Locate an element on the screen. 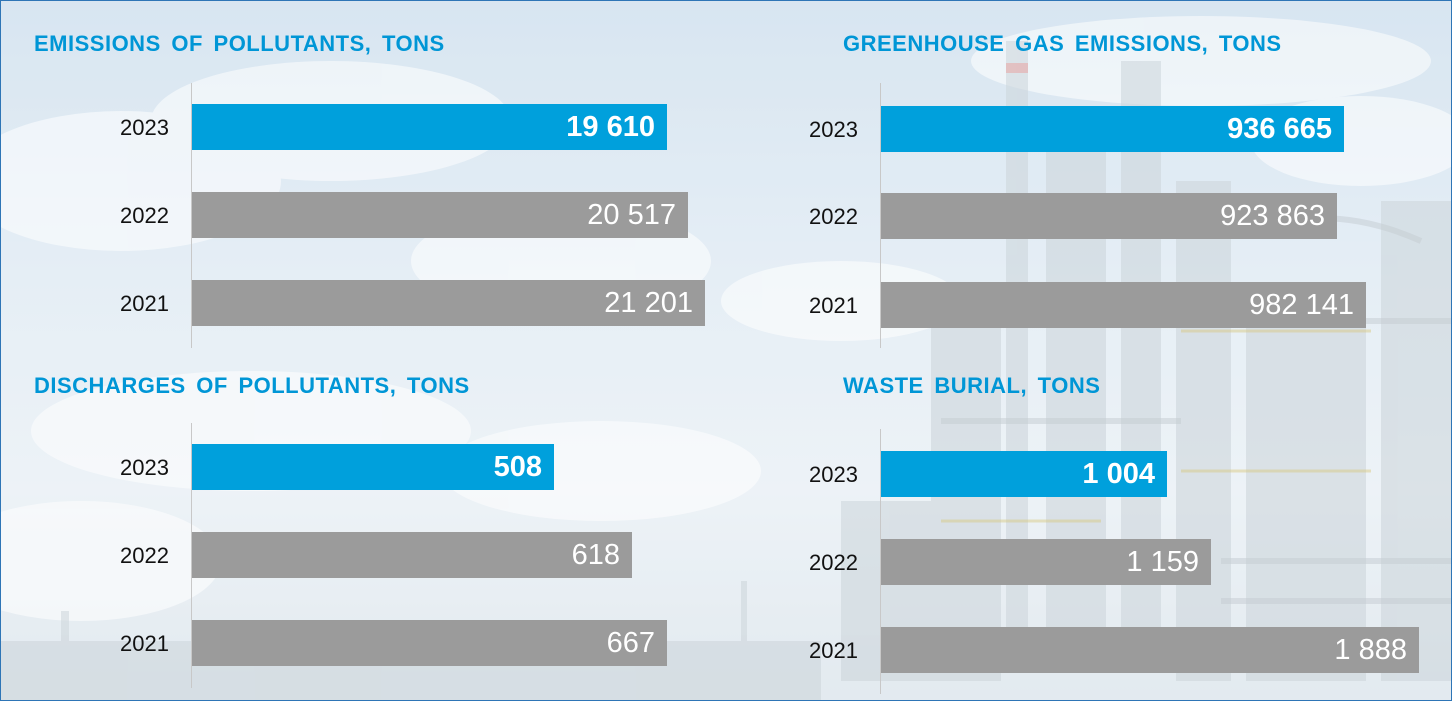  greenhouse-gas-emissions-title: GREENHOUSE GAS EMISSIONS, TONS is located at coordinates (1062, 43).